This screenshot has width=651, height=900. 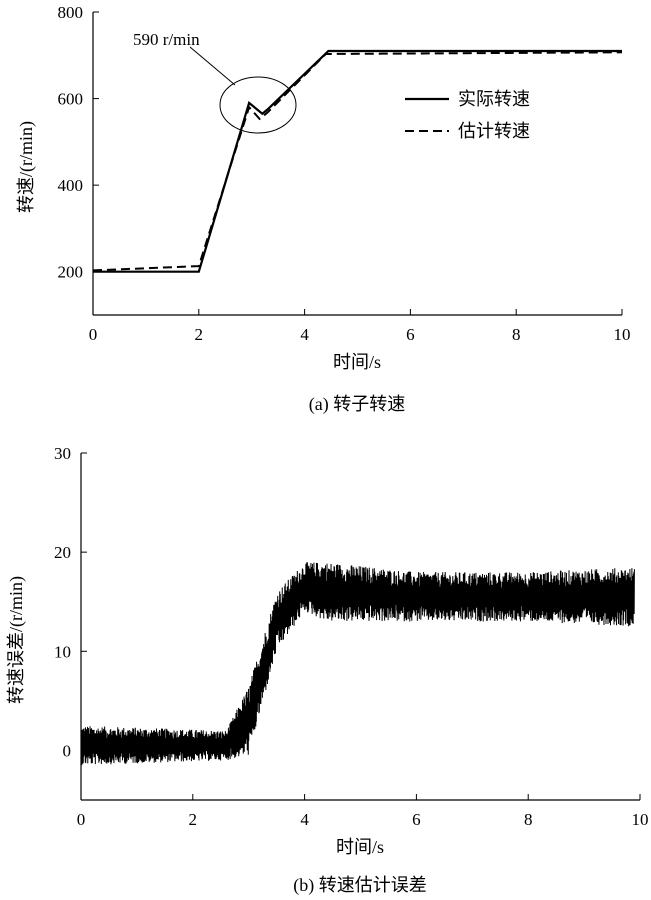 I want to click on annotation-circle, so click(x=258, y=105).